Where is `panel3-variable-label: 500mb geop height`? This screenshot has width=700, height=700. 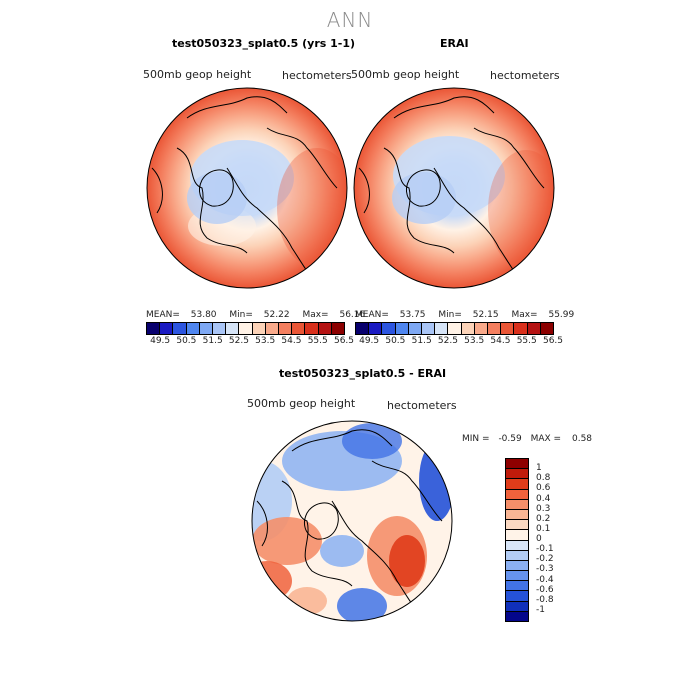
panel3-variable-label: 500mb geop height is located at coordinates (301, 403).